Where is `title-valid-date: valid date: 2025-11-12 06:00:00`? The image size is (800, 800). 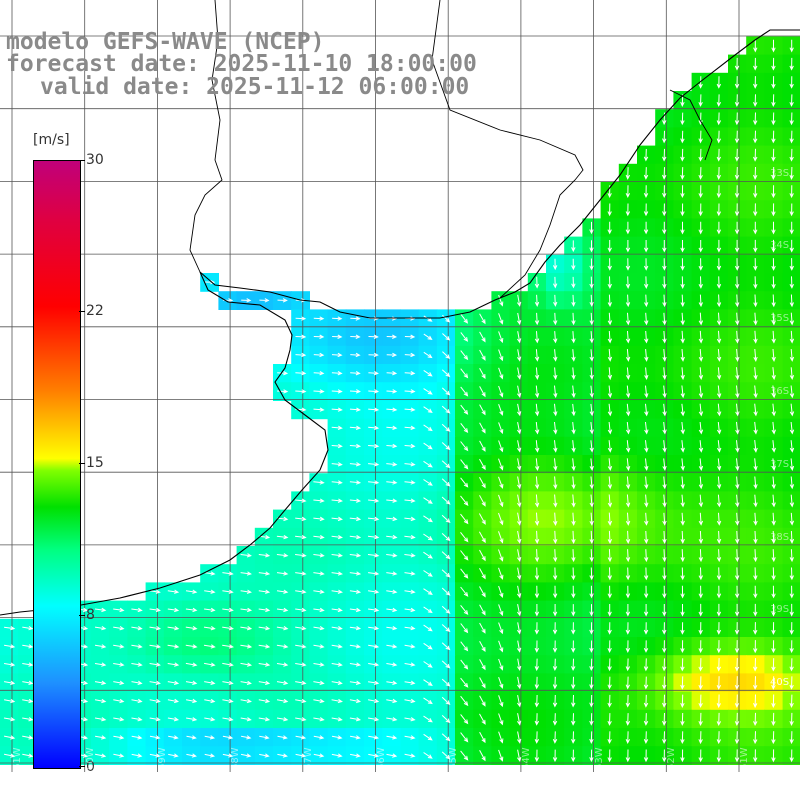 title-valid-date: valid date: 2025-11-12 06:00:00 is located at coordinates (255, 87).